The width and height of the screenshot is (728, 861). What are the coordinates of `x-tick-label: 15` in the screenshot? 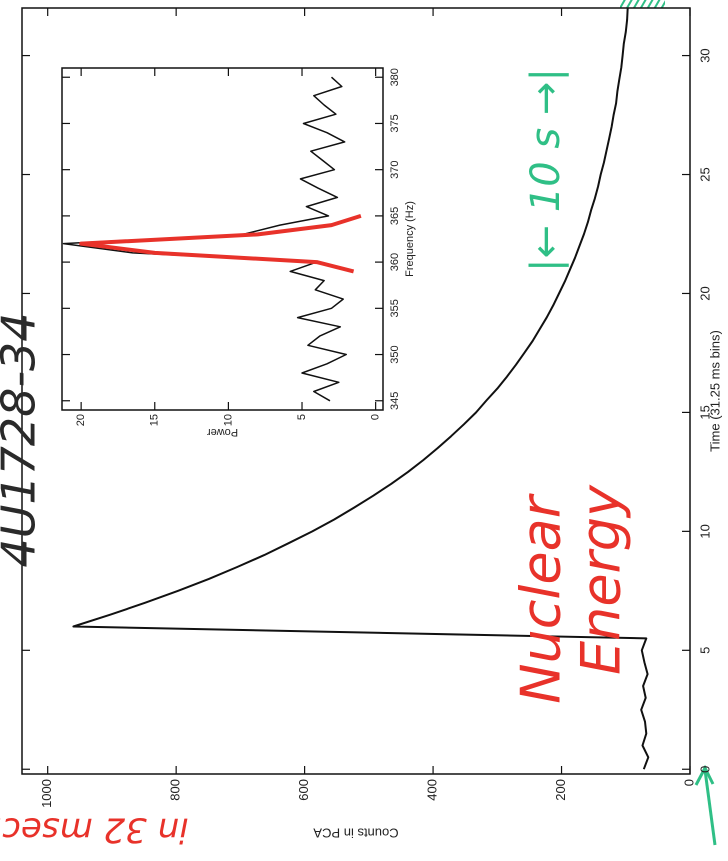 It's located at (704, 412).